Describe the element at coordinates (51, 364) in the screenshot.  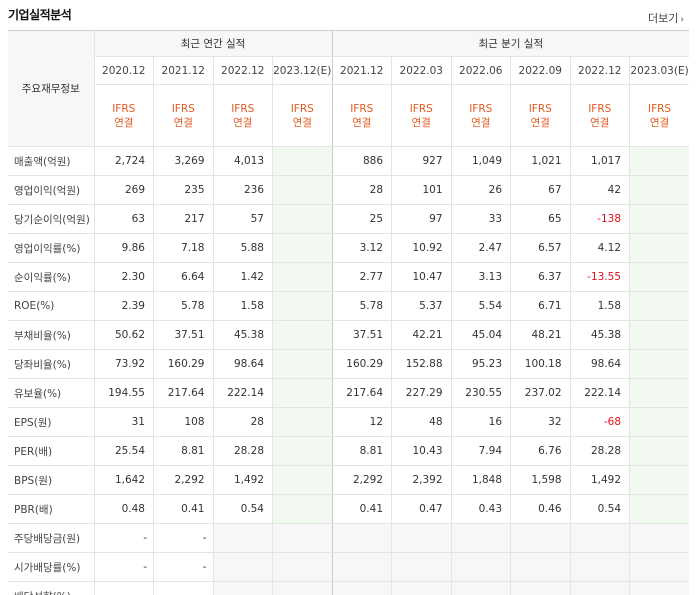
I see `row-label: 당좌비율(%)` at that location.